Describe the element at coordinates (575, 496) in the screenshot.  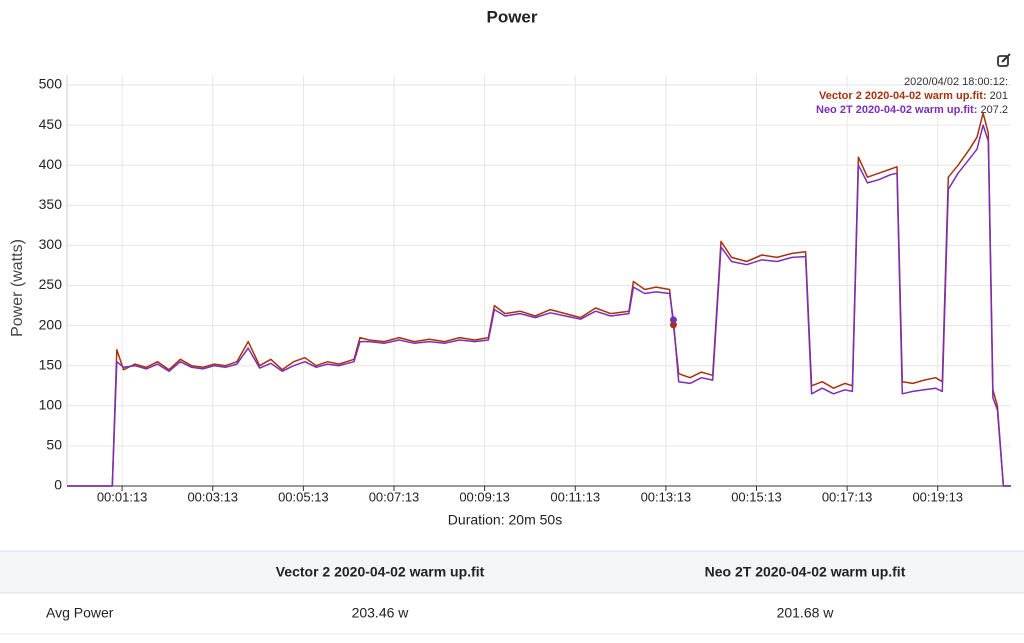
I see `x-tick-label: 00:11:13` at that location.